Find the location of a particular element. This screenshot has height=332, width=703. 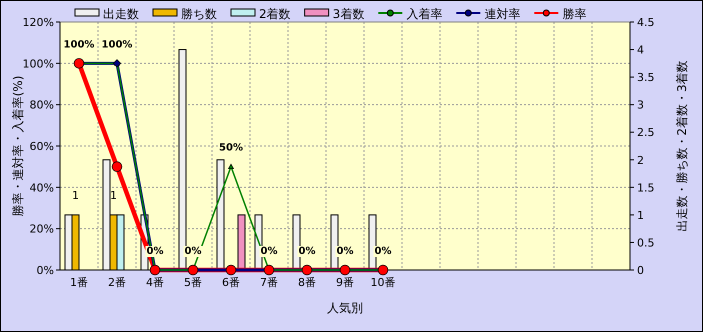

legend-label: 出走数 is located at coordinates (121, 14).